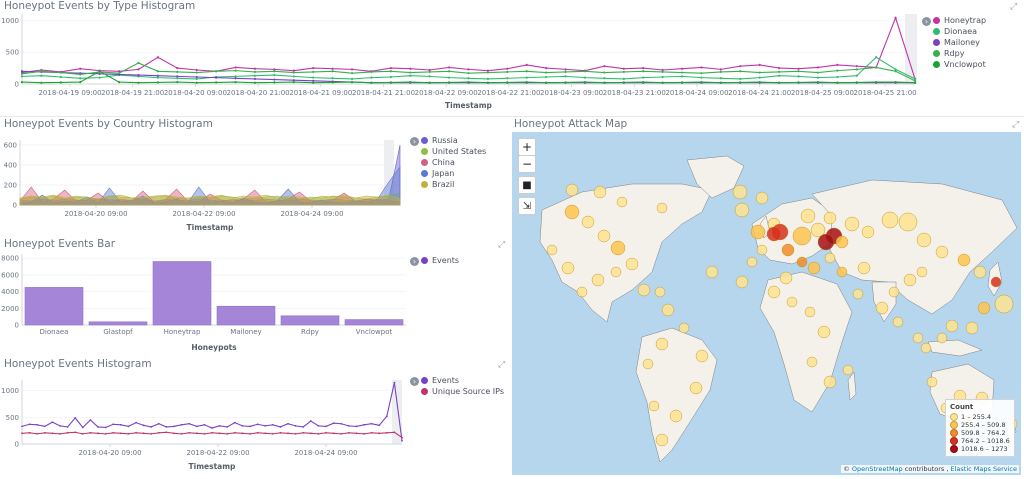 The image size is (1024, 479). I want to click on panel-title: Honeypot Events by Country Histogram, so click(108, 124).